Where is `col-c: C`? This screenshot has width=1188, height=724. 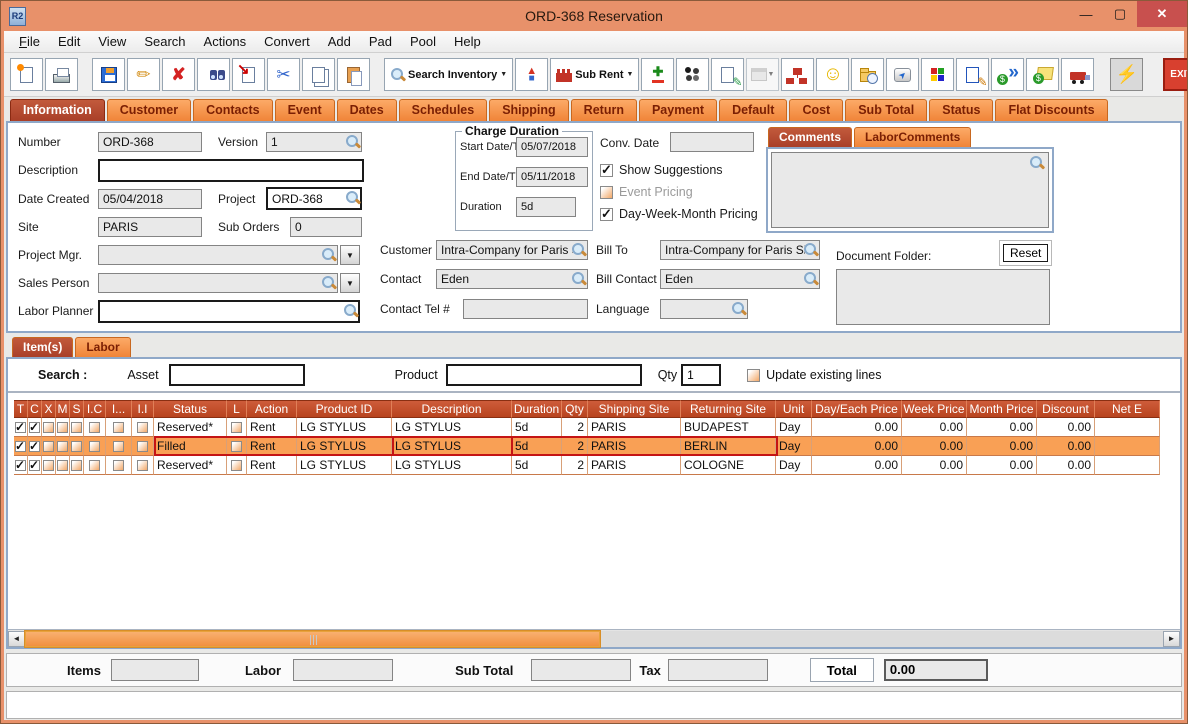
col-c: C is located at coordinates (35, 409).